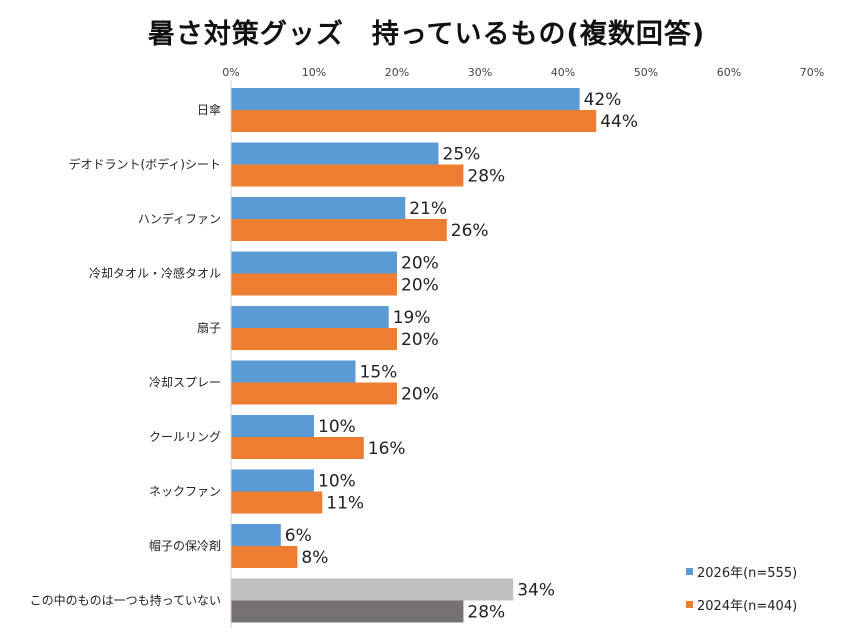 This screenshot has width=853, height=640. What do you see at coordinates (646, 72) in the screenshot?
I see `x-tick-label: 50%` at bounding box center [646, 72].